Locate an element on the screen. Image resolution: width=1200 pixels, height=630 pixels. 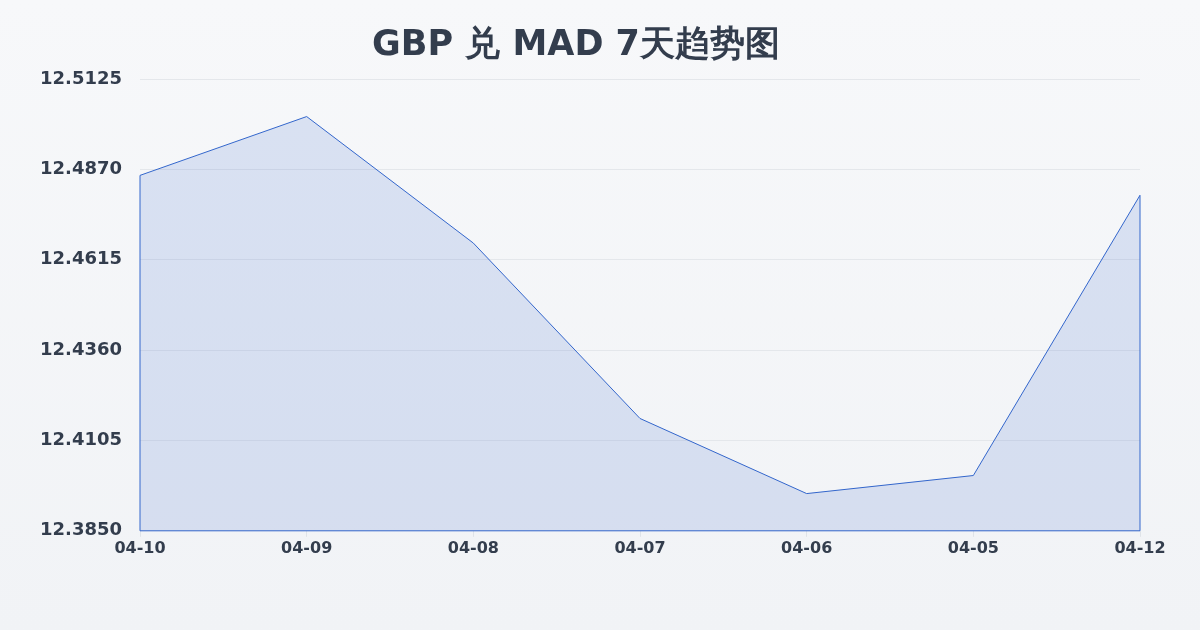
x-tick-label: 04-09 is located at coordinates (307, 547).